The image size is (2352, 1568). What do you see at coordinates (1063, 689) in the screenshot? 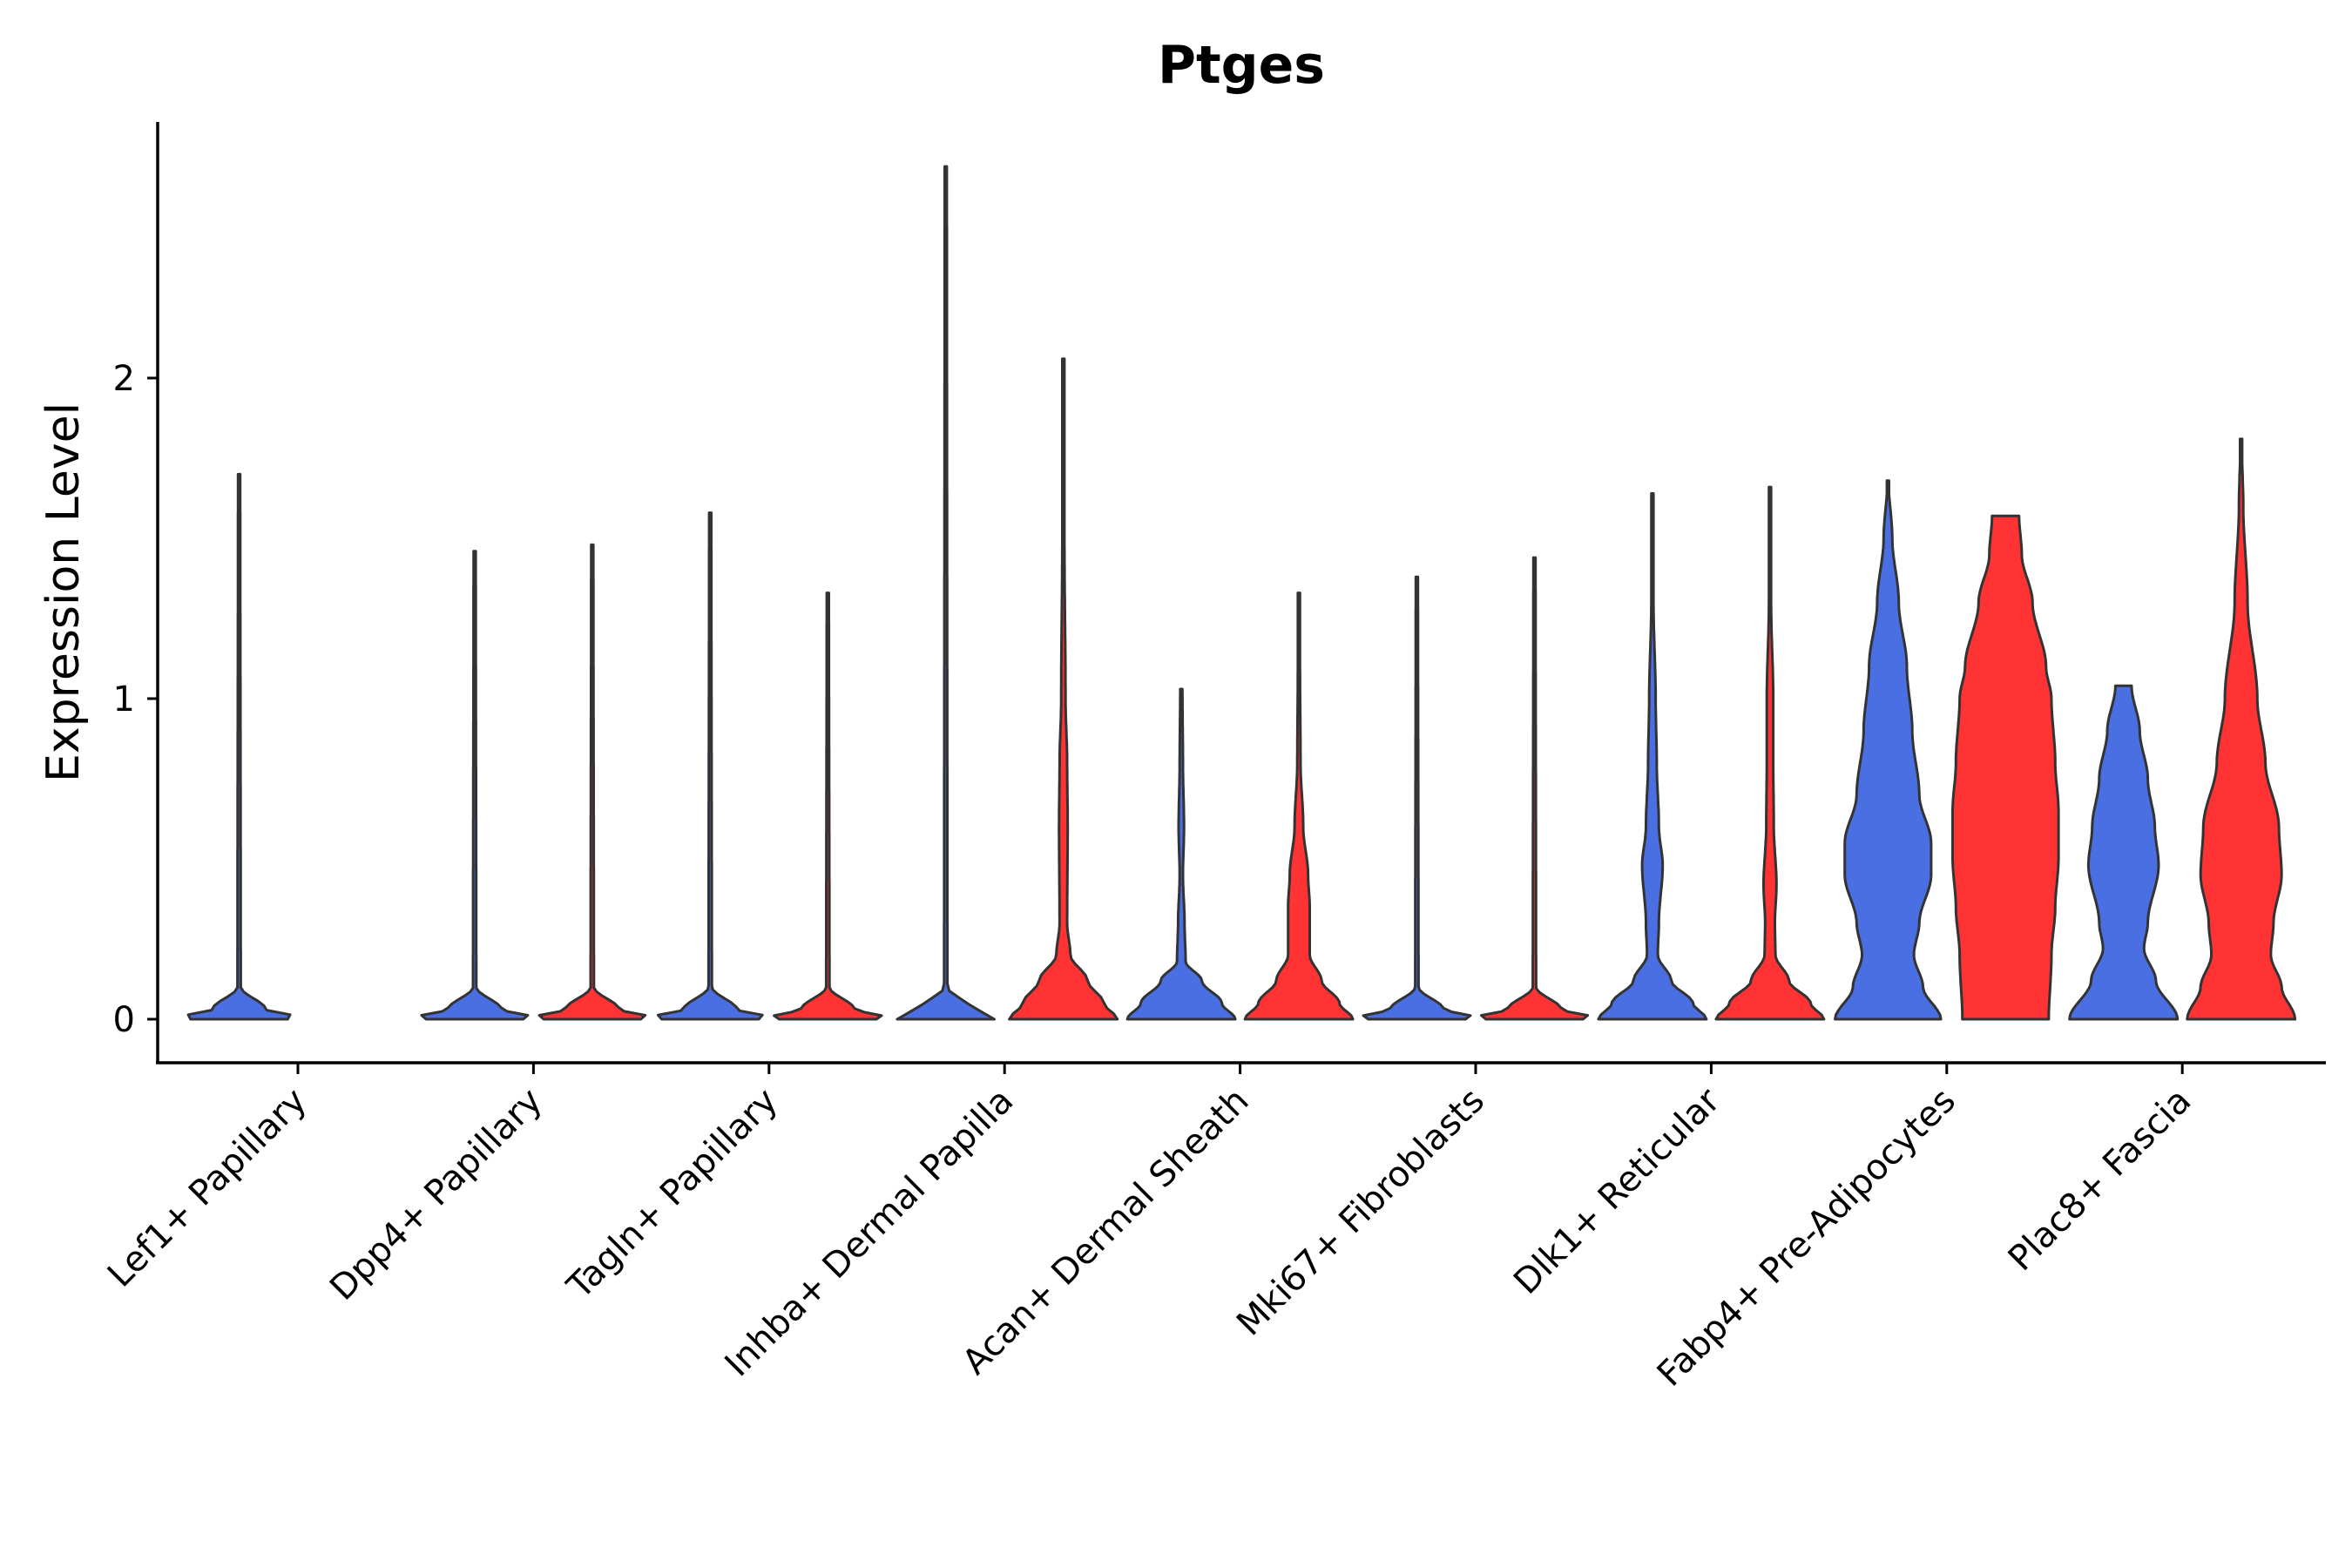
I see `violin-inhba-dermal-papilla-g1` at bounding box center [1063, 689].